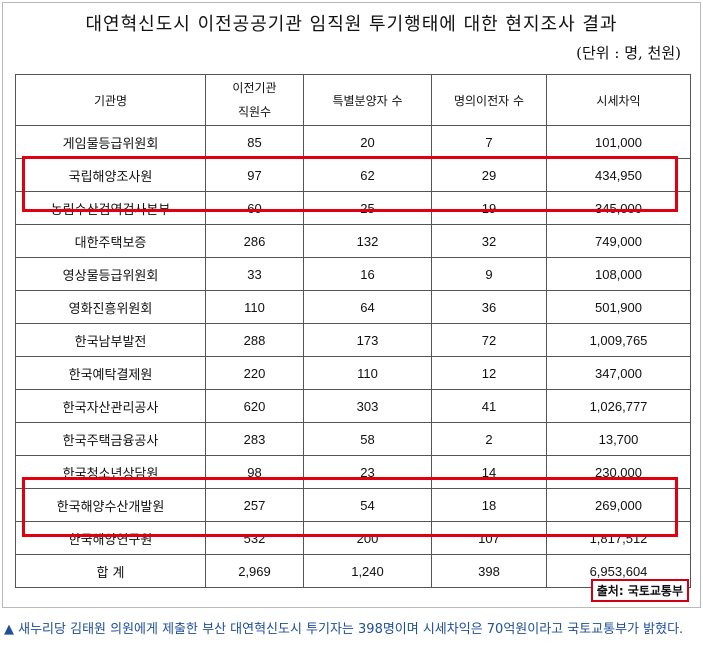 Image resolution: width=703 pixels, height=663 pixels. I want to click on staff-cell: 288, so click(254, 340).